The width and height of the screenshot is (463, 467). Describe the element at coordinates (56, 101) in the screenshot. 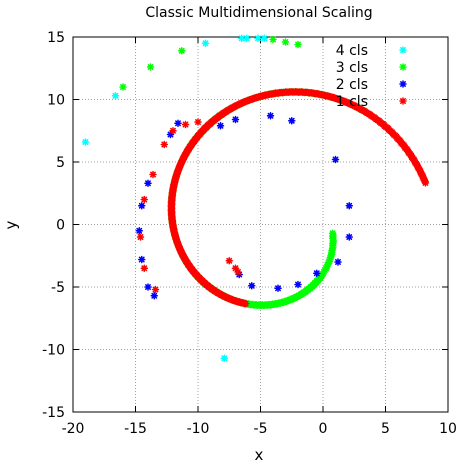

I see `y-tick-label: 10` at that location.